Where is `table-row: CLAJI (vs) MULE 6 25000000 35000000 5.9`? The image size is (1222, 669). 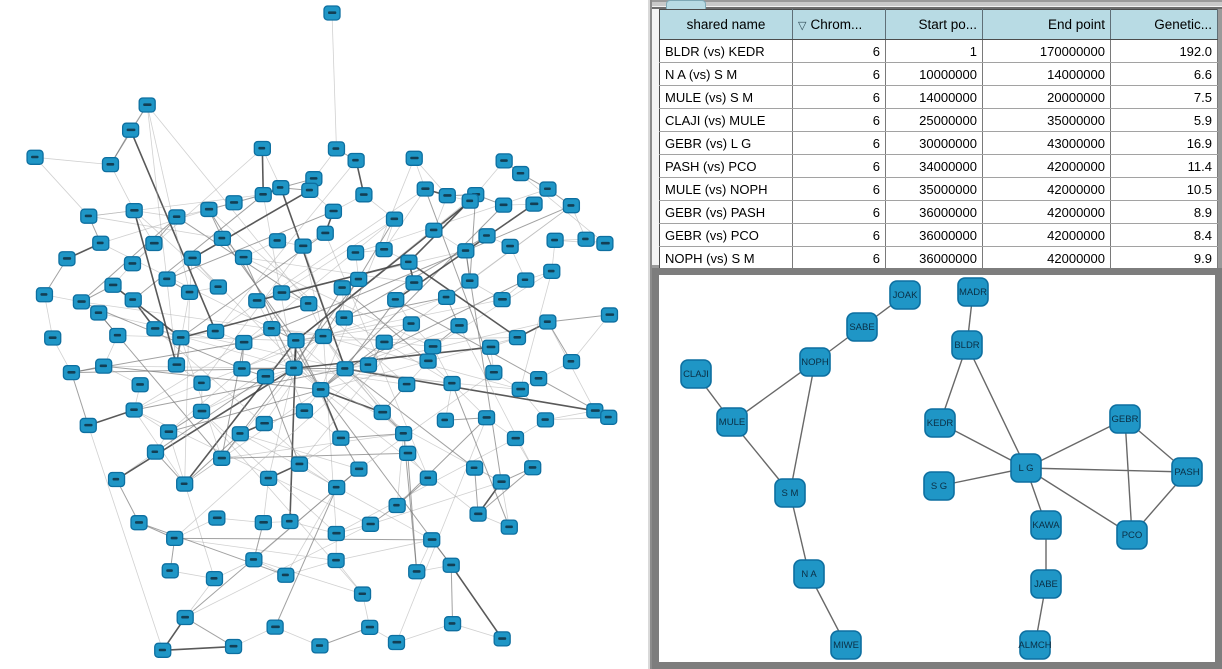 table-row: CLAJI (vs) MULE 6 25000000 35000000 5.9 is located at coordinates (938, 120).